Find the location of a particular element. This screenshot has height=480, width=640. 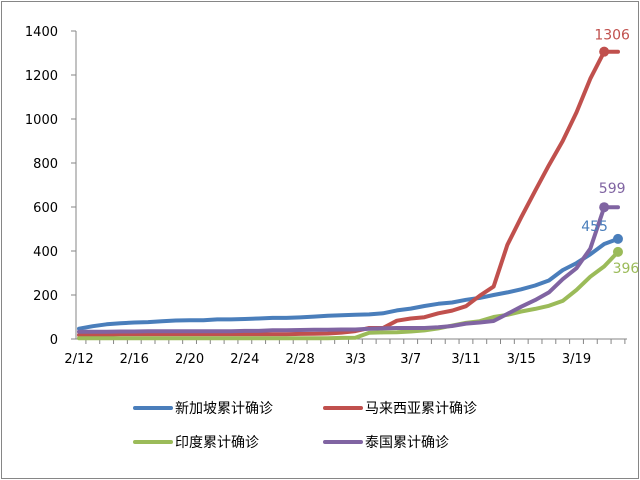

x-axis: 2/12 2/16 2/20 2/24 2/28 3/3 3/7 3/11 3/15 3/19 is located at coordinates (345, 352).